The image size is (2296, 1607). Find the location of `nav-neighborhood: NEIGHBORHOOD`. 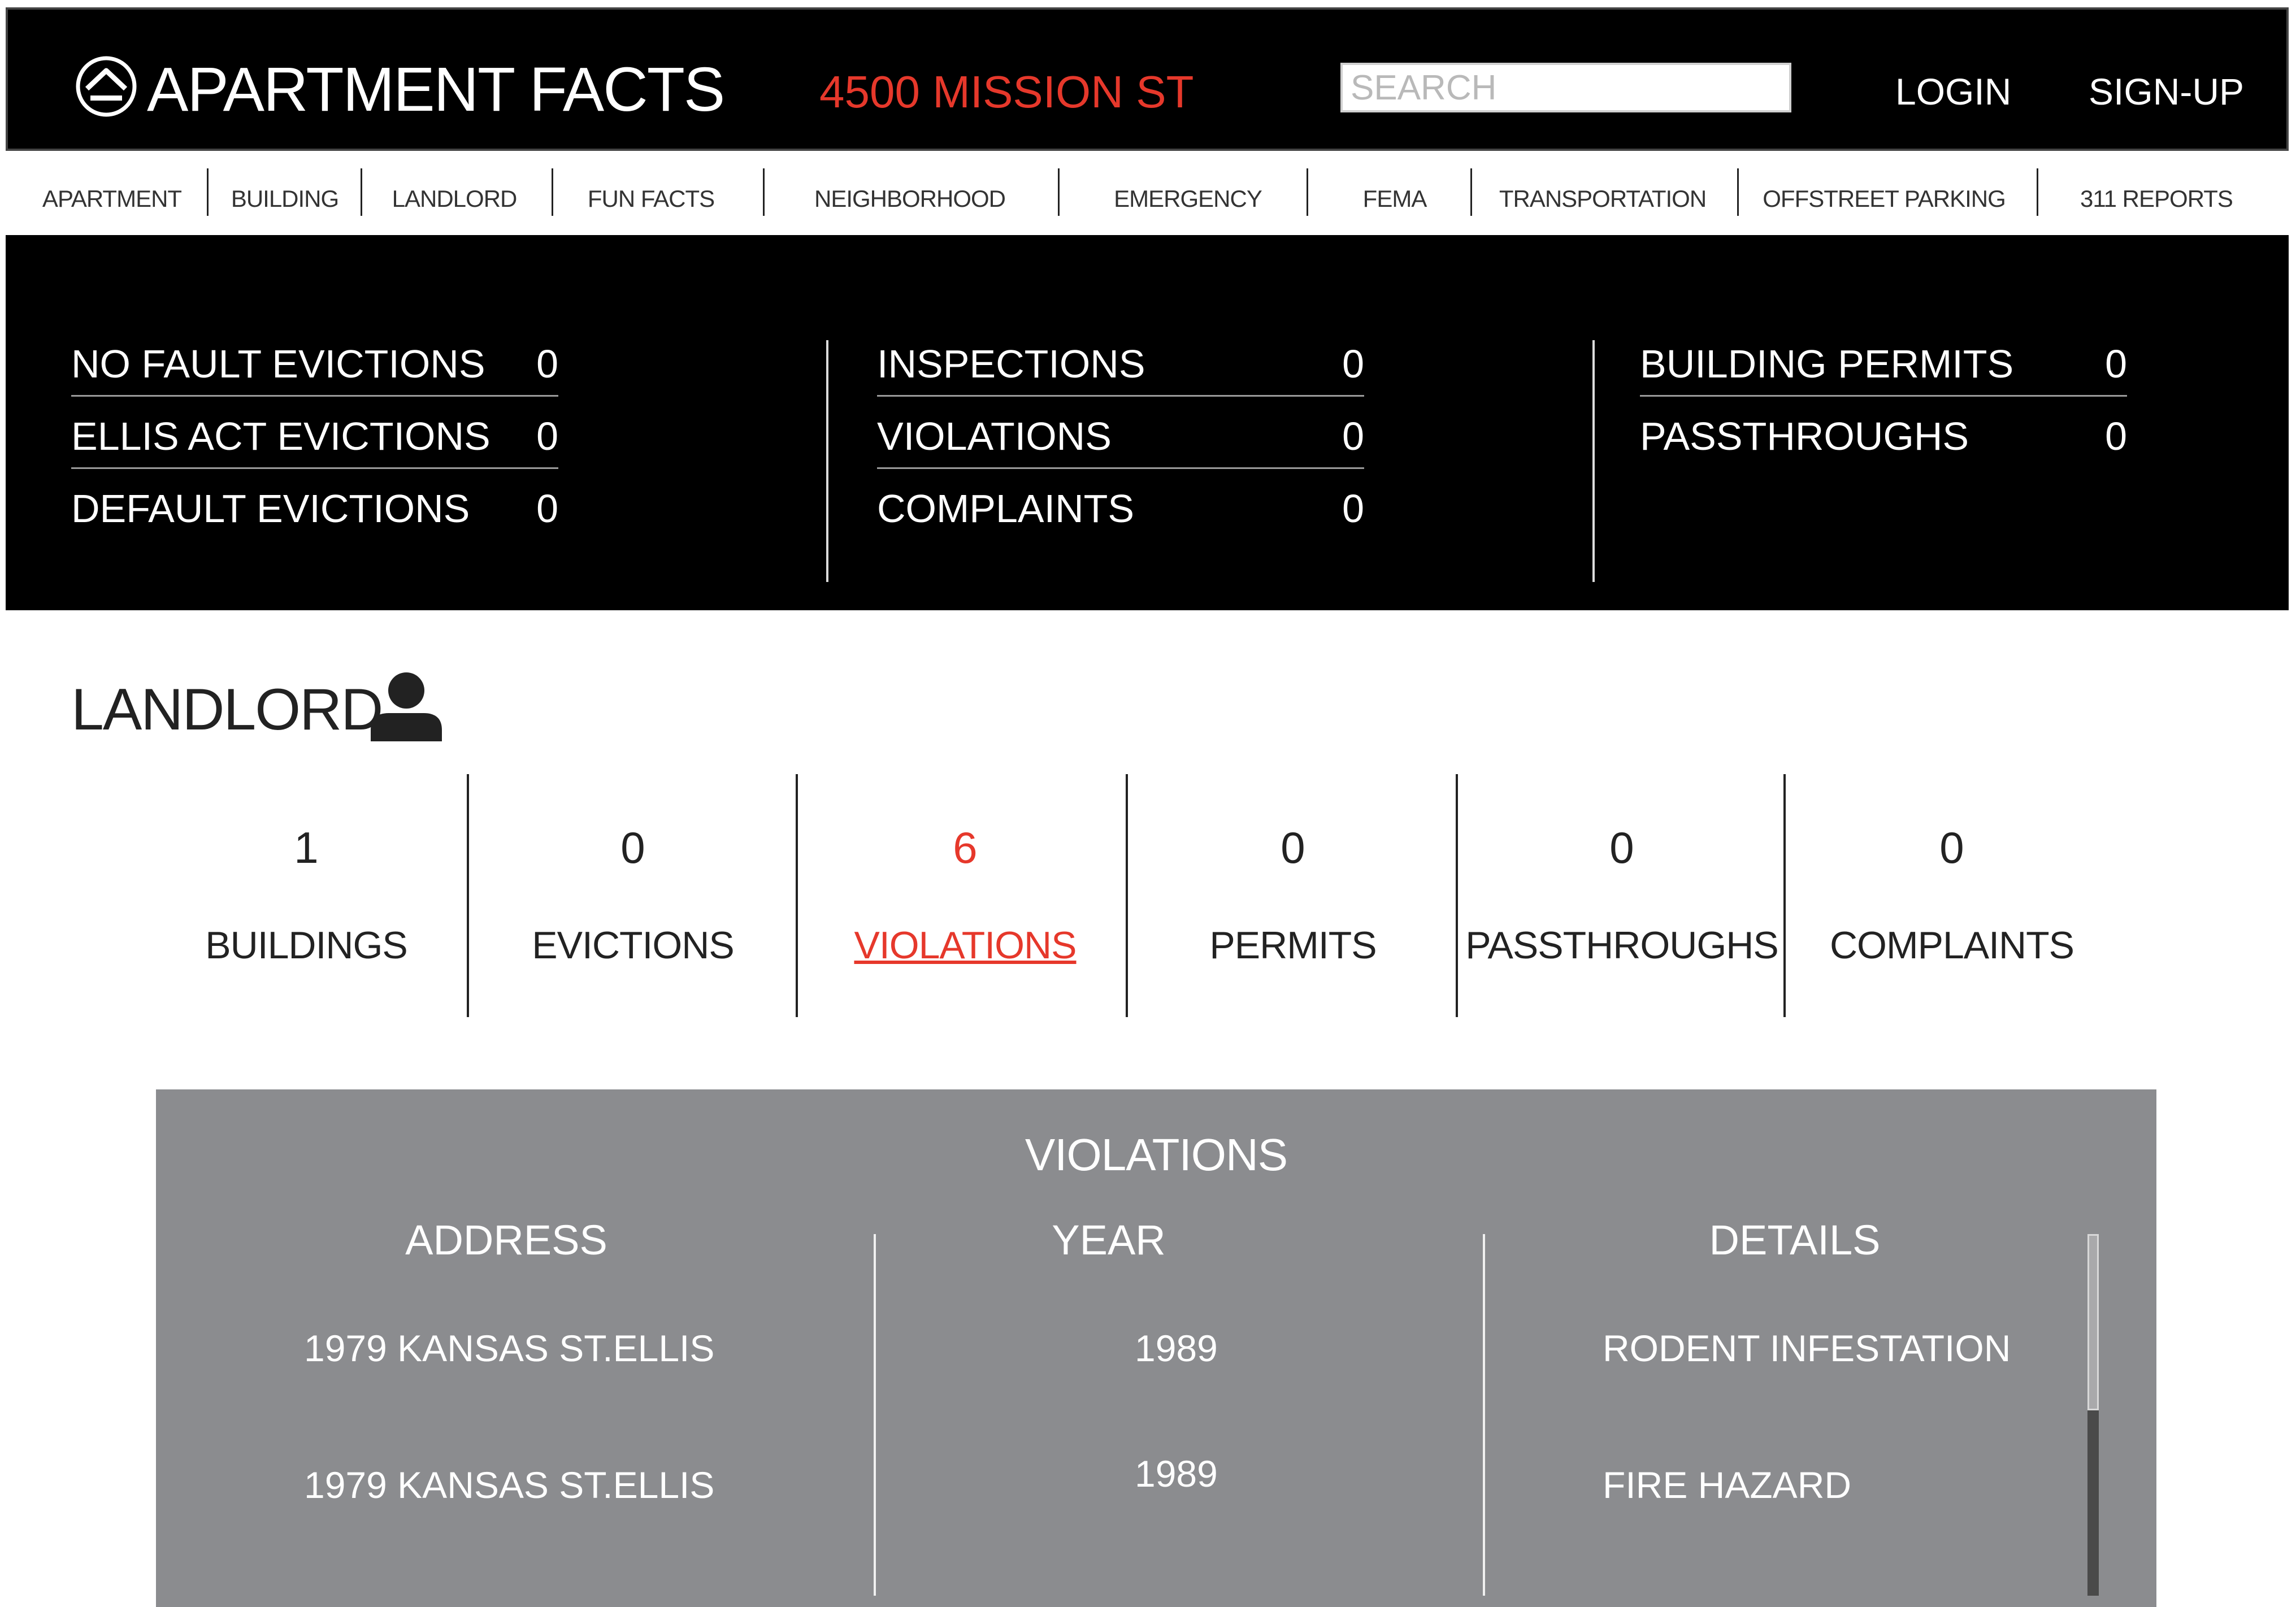

nav-neighborhood: NEIGHBORHOOD is located at coordinates (910, 198).